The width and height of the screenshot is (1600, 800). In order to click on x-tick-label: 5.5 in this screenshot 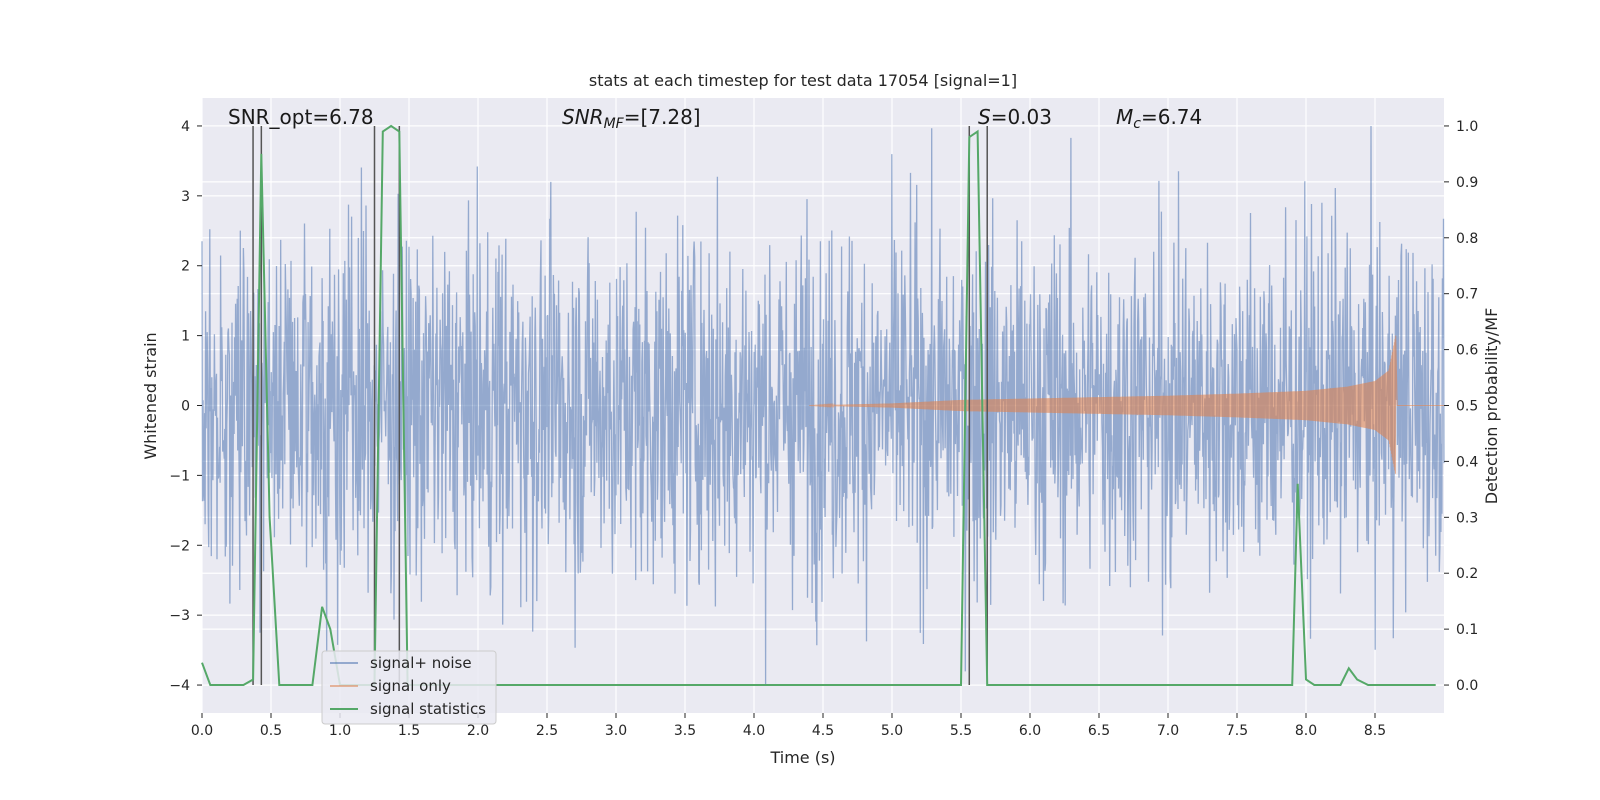, I will do `click(961, 731)`.